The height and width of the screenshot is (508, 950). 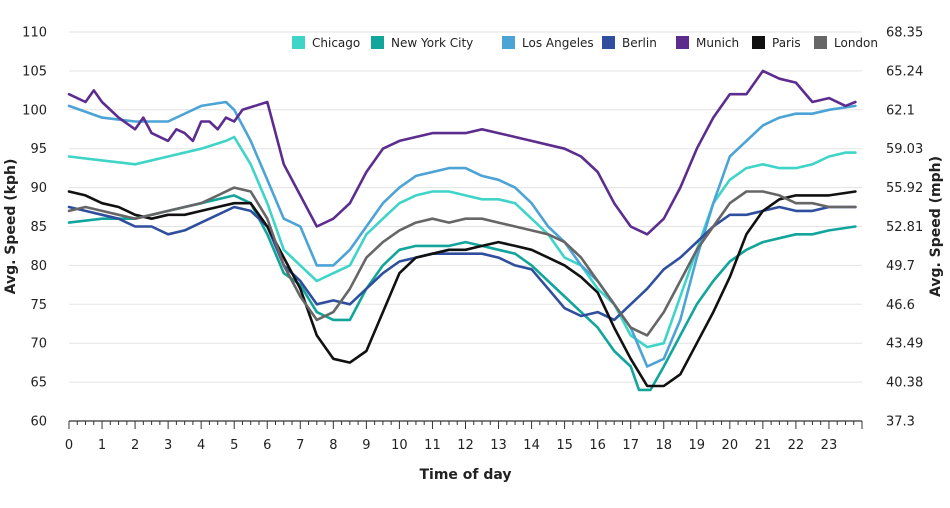 What do you see at coordinates (763, 445) in the screenshot?
I see `x-tick-label: 21` at bounding box center [763, 445].